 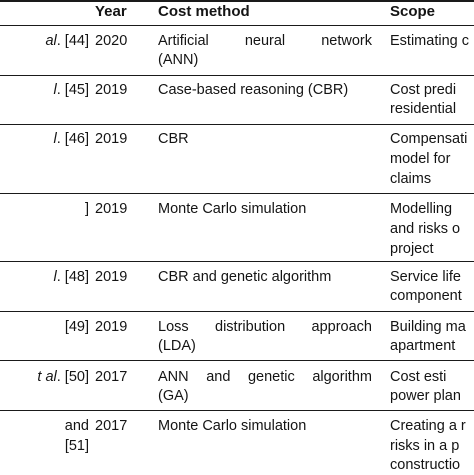 I want to click on study-cell: [49], so click(x=76, y=327).